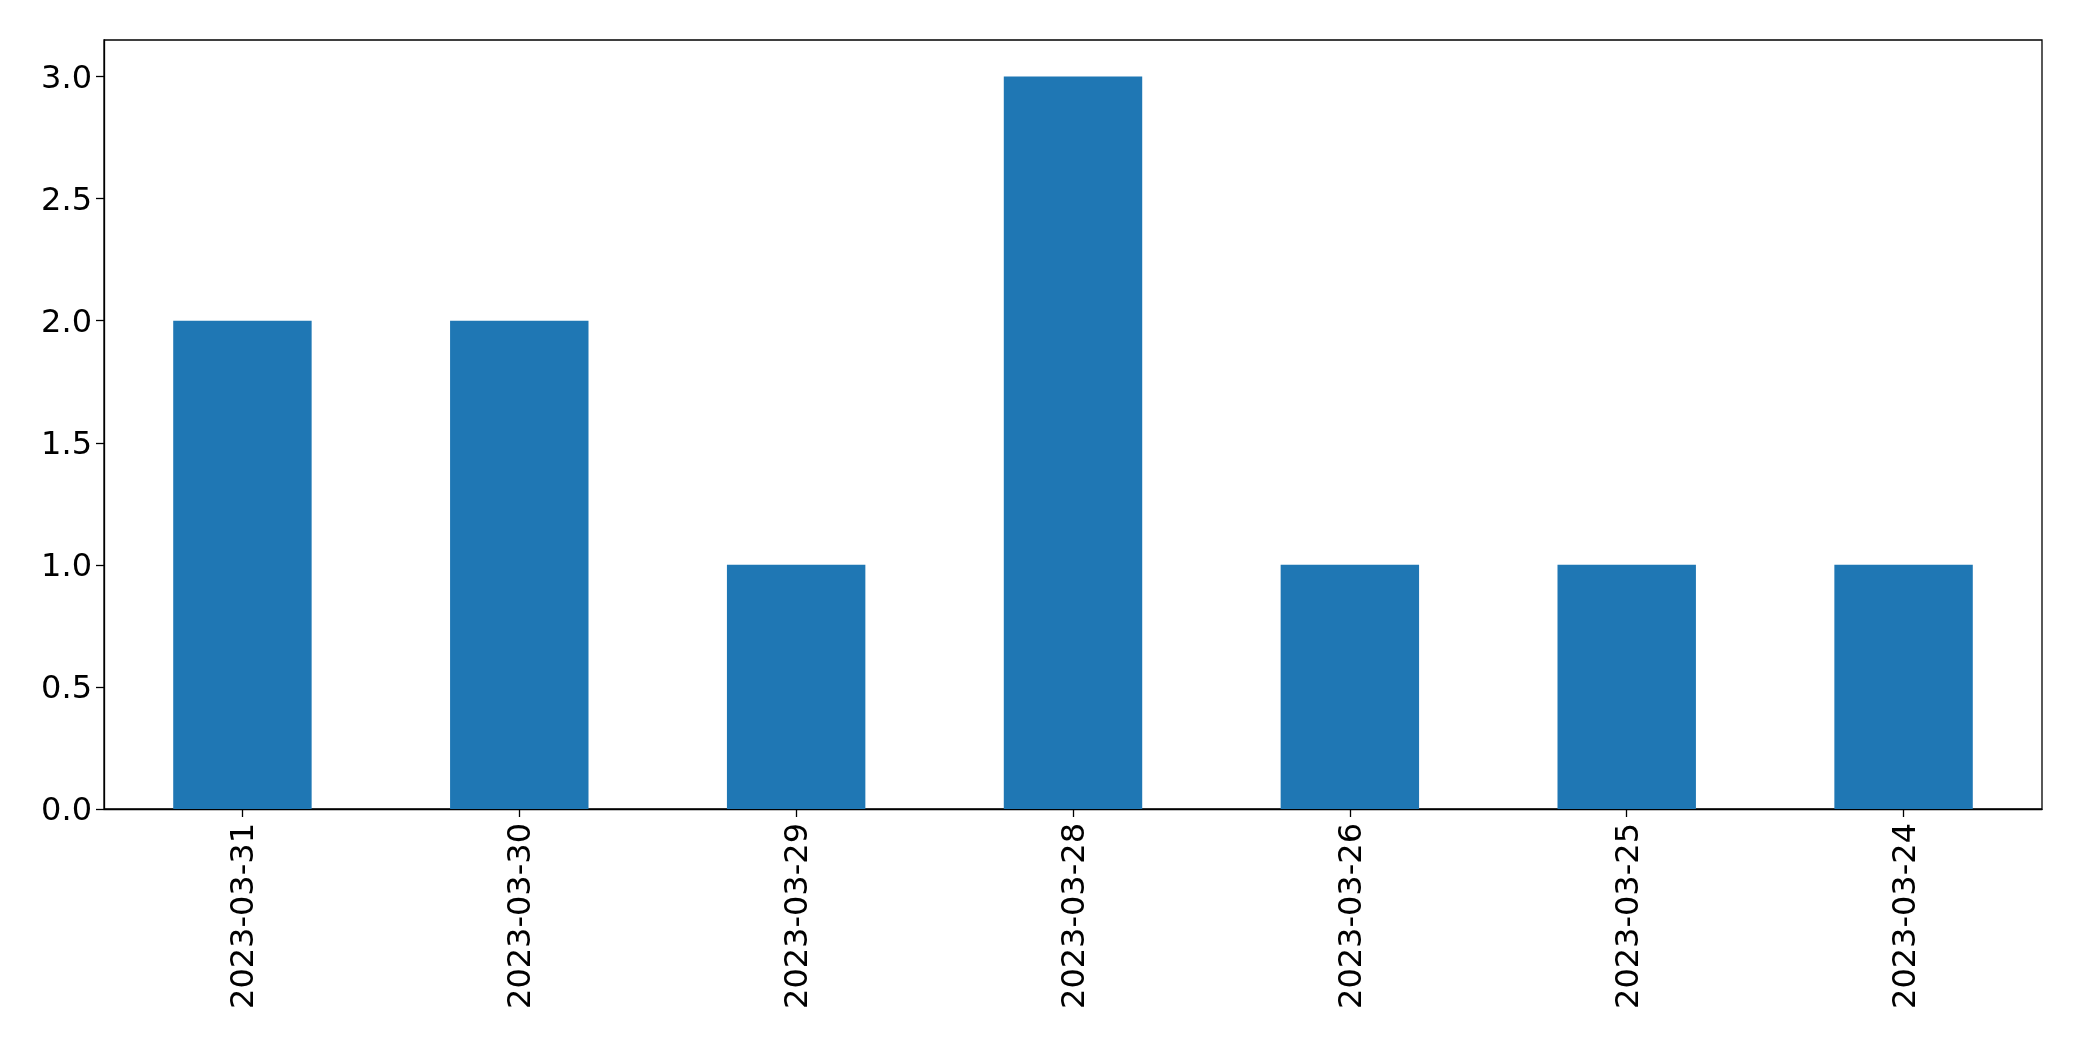 The image size is (2082, 1061). I want to click on x-tick-label: 2023-03-29, so click(796, 916).